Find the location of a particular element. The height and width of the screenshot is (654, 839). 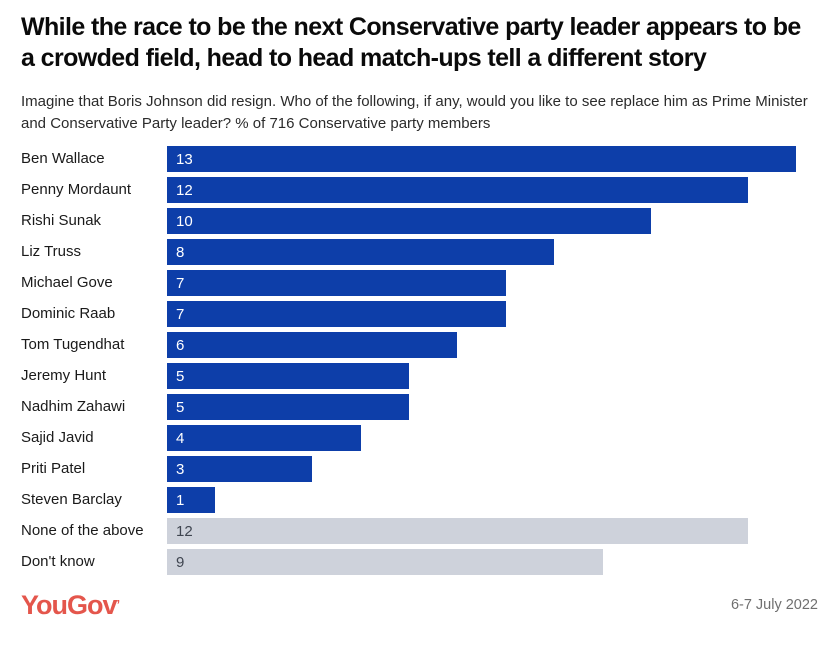

chart-row: None of the above 12 is located at coordinates (419, 531).